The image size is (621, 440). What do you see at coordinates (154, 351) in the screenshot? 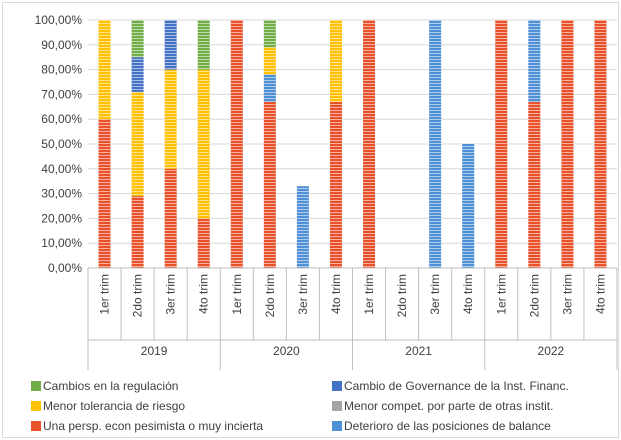
I see `x-group-label: 2019` at bounding box center [154, 351].